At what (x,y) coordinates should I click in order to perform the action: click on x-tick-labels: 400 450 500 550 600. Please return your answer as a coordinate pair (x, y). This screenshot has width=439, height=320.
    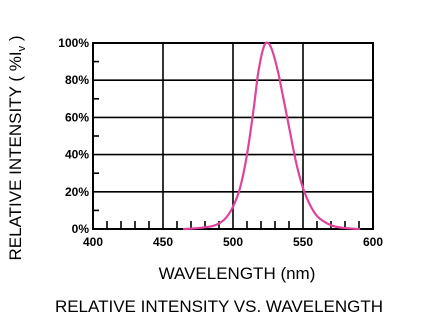
    Looking at the image, I should click on (233, 242).